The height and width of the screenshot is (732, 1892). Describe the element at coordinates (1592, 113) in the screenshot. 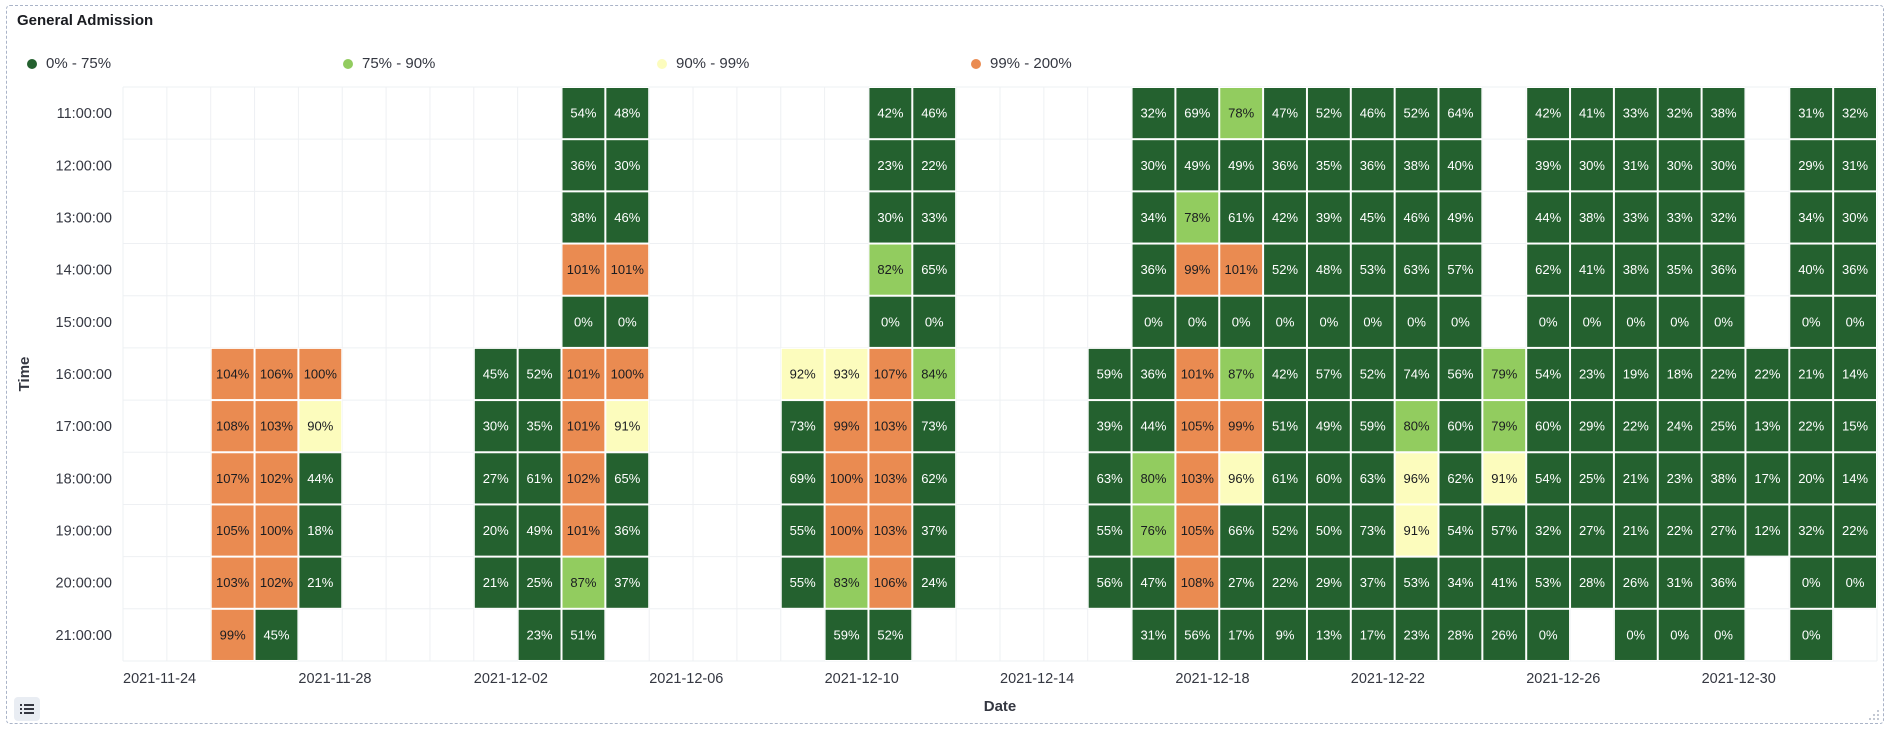

I see `cell-value-label: 41%` at that location.